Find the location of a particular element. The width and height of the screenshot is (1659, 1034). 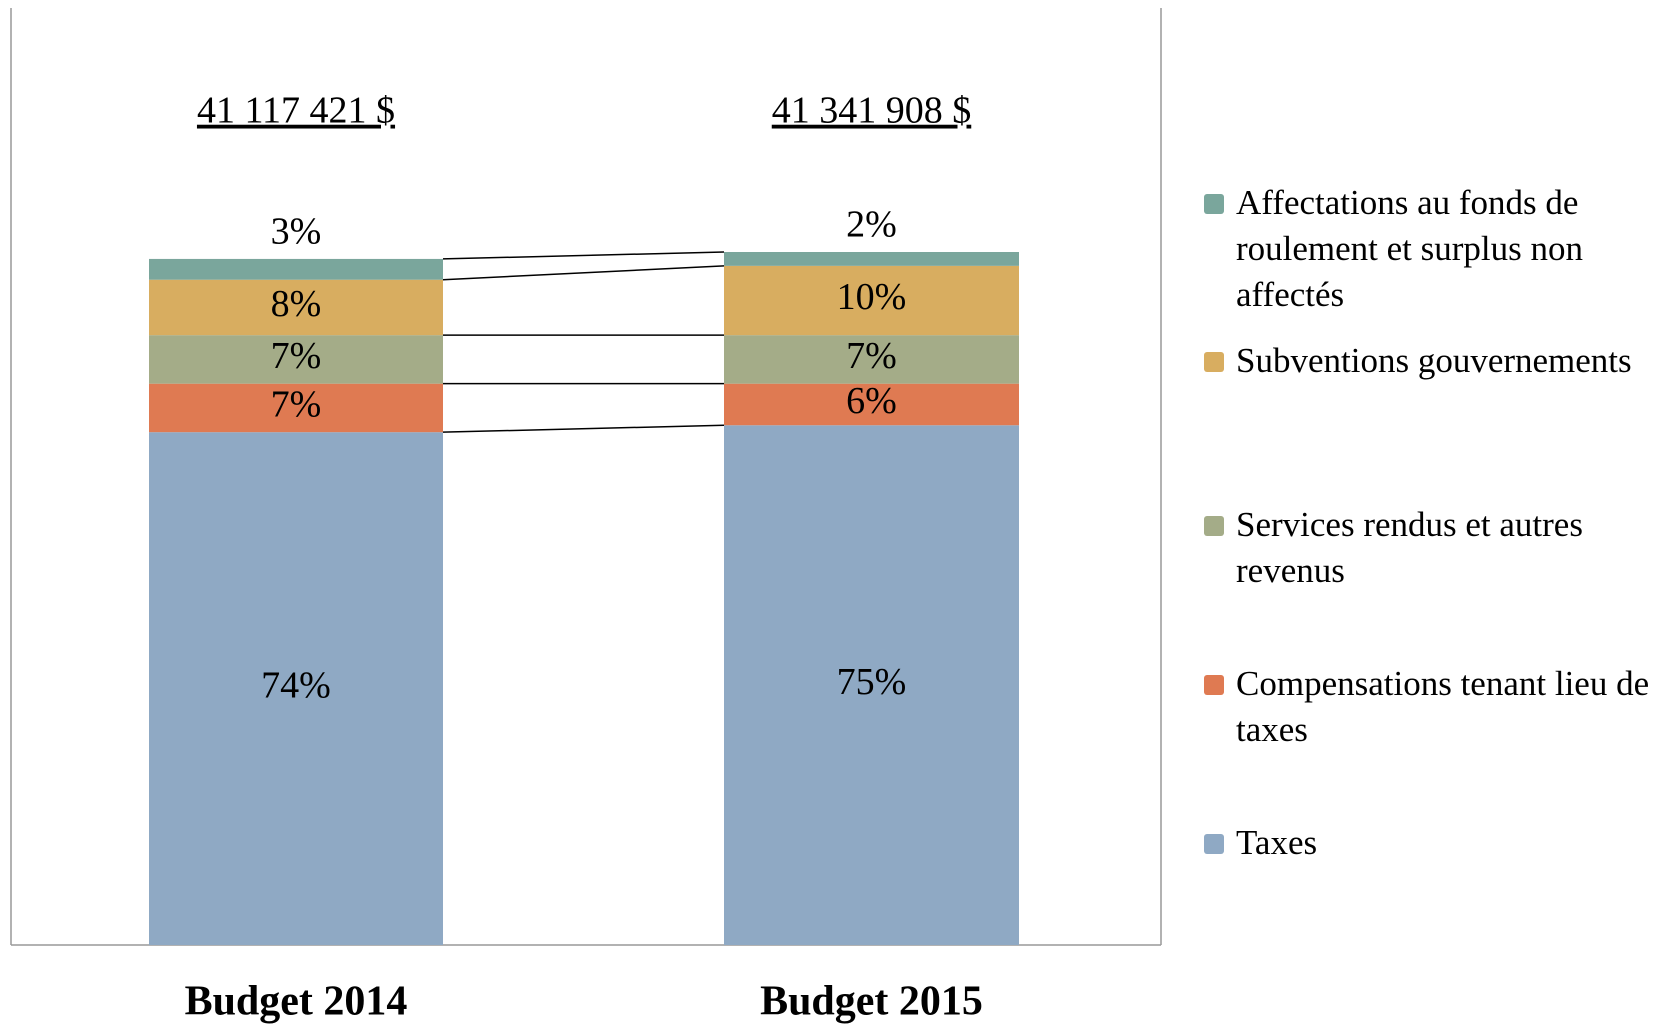

data-label: 6% is located at coordinates (871, 401).